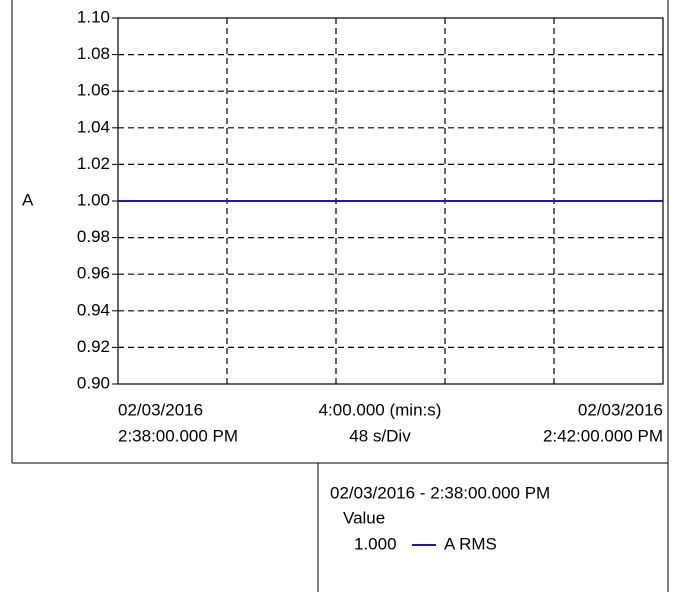  What do you see at coordinates (28, 199) in the screenshot?
I see `y-axis-label: A` at bounding box center [28, 199].